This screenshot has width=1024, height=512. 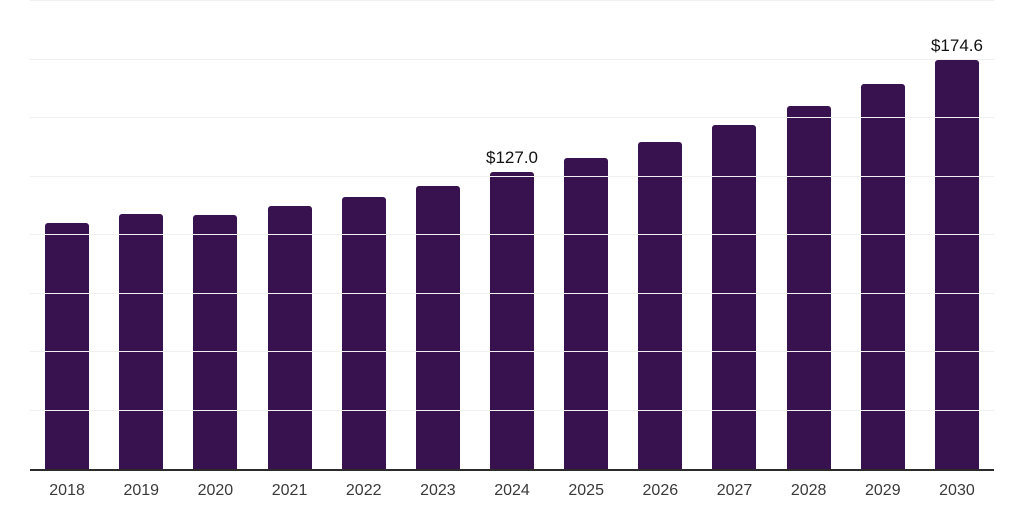 What do you see at coordinates (882, 276) in the screenshot?
I see `bar-2029` at bounding box center [882, 276].